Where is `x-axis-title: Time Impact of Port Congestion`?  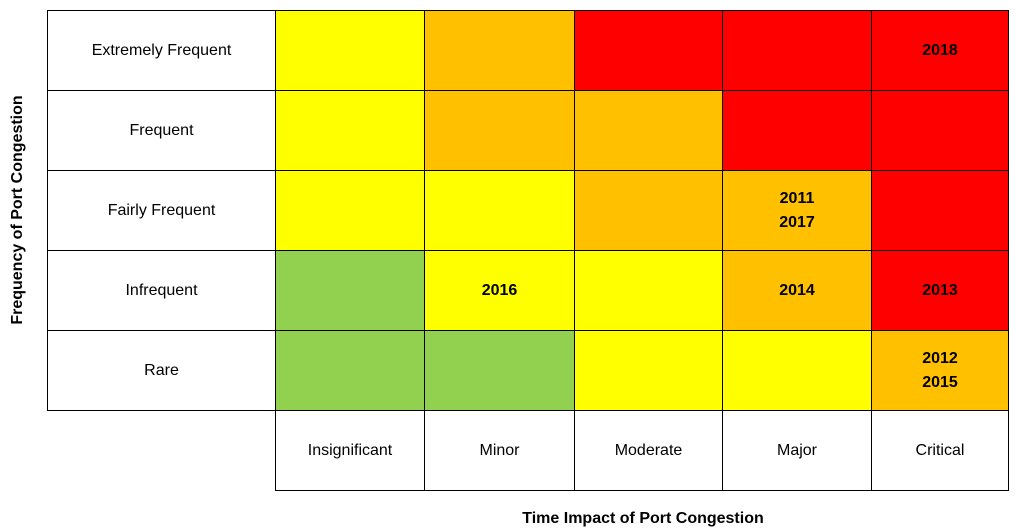 x-axis-title: Time Impact of Port Congestion is located at coordinates (643, 518).